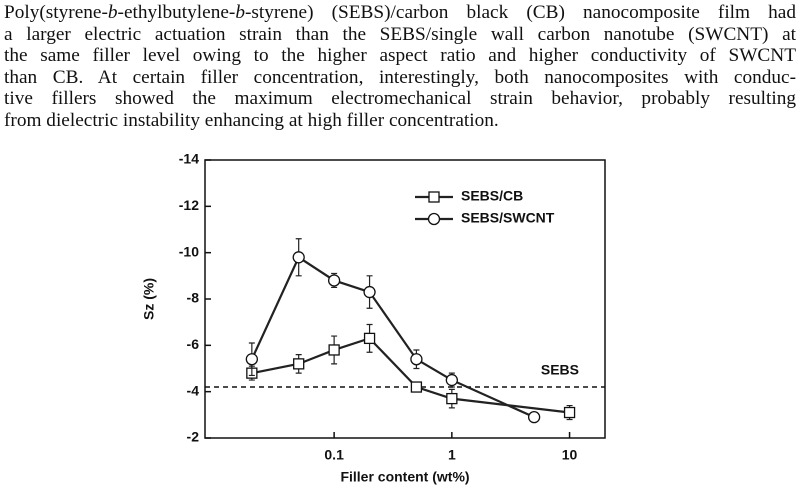  Describe the element at coordinates (189, 251) in the screenshot. I see `y-tick-label: -10` at that location.